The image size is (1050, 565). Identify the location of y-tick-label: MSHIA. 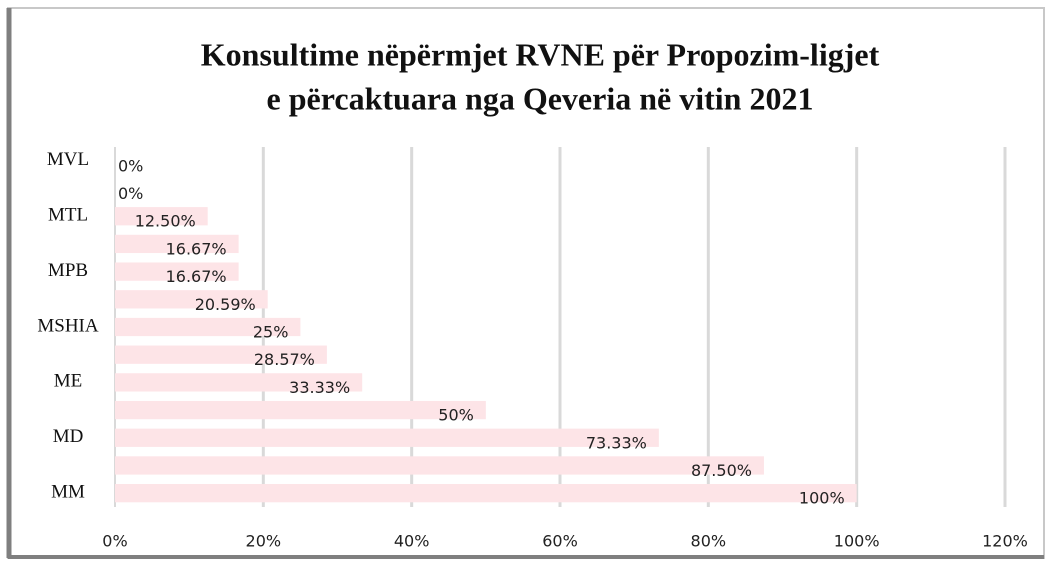
(68, 325).